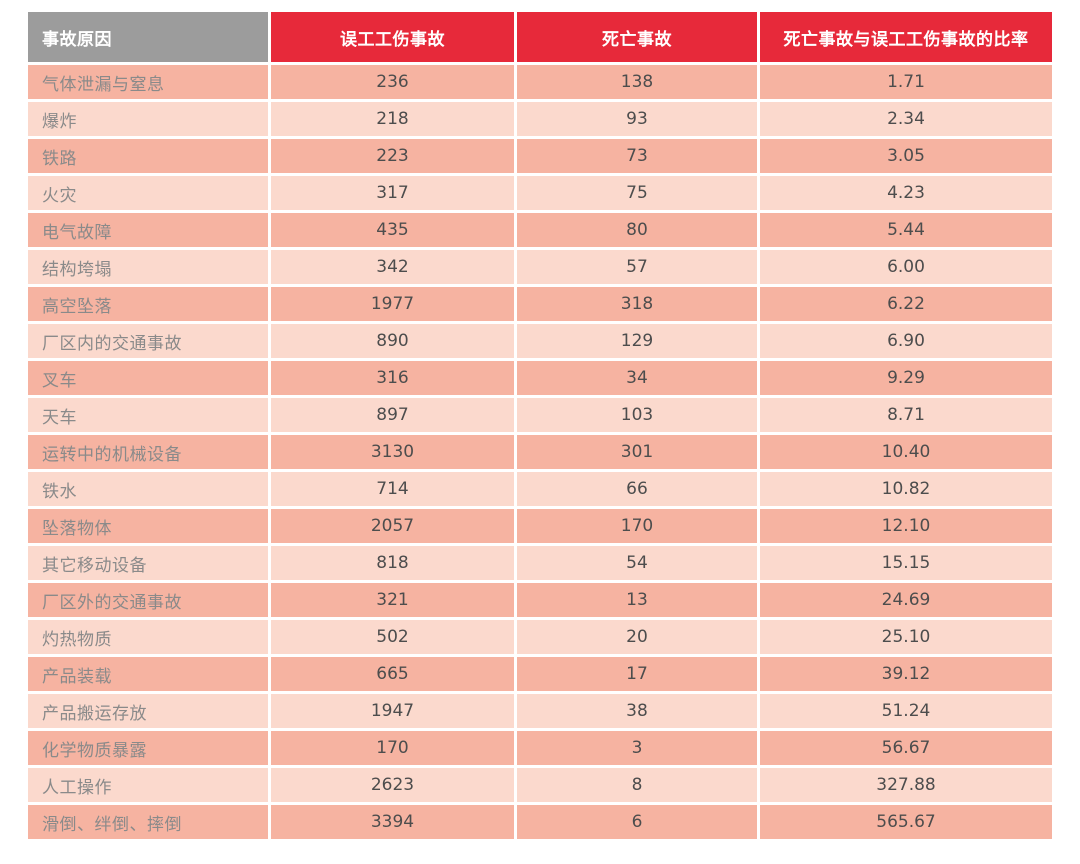  What do you see at coordinates (906, 378) in the screenshot?
I see `ratio-cell: 9.29` at bounding box center [906, 378].